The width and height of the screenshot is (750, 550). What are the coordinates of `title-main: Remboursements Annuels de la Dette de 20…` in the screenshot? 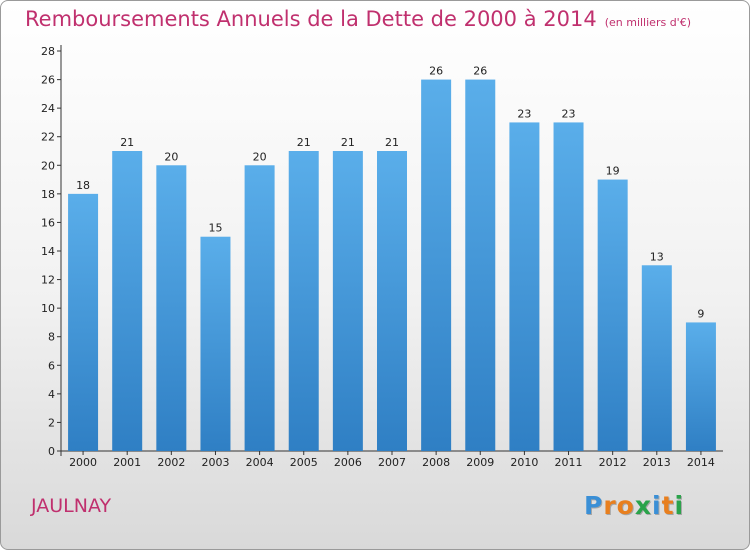 It's located at (311, 19).